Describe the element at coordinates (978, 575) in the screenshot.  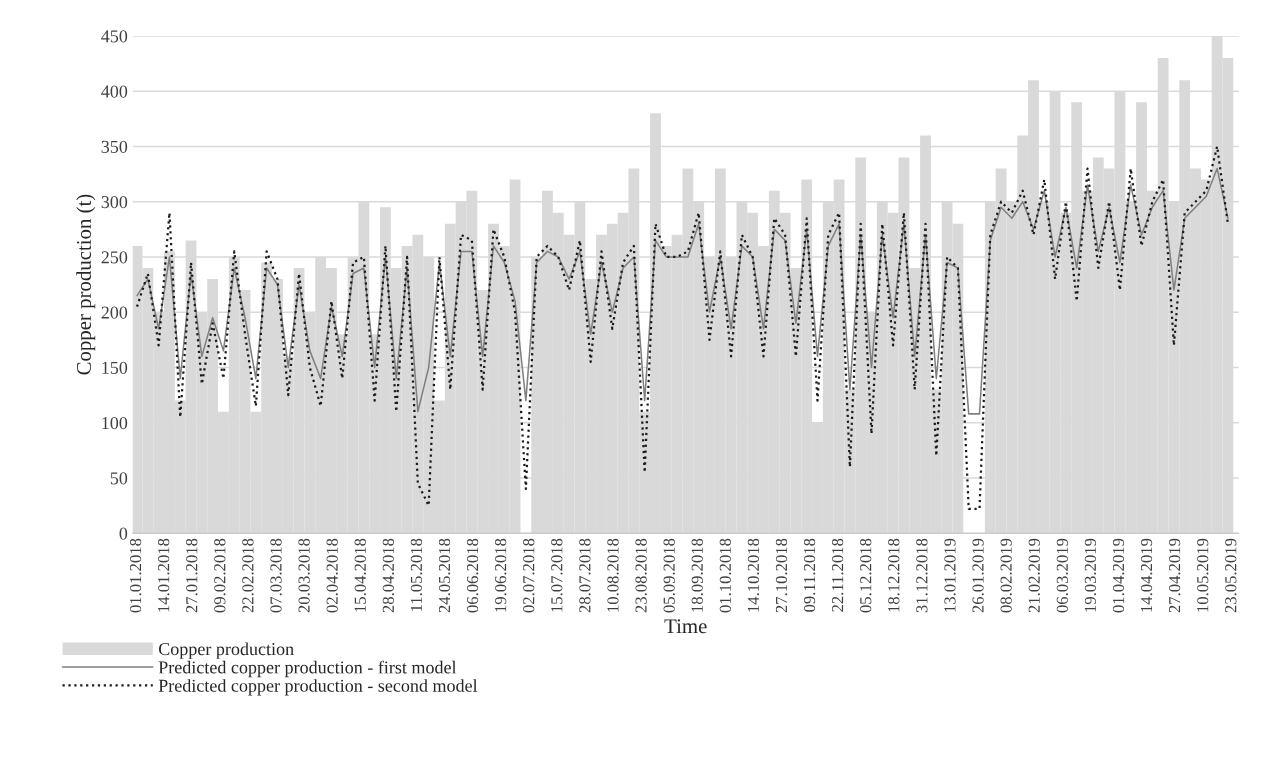
I see `x-tick-label: 26.01.2019` at that location.